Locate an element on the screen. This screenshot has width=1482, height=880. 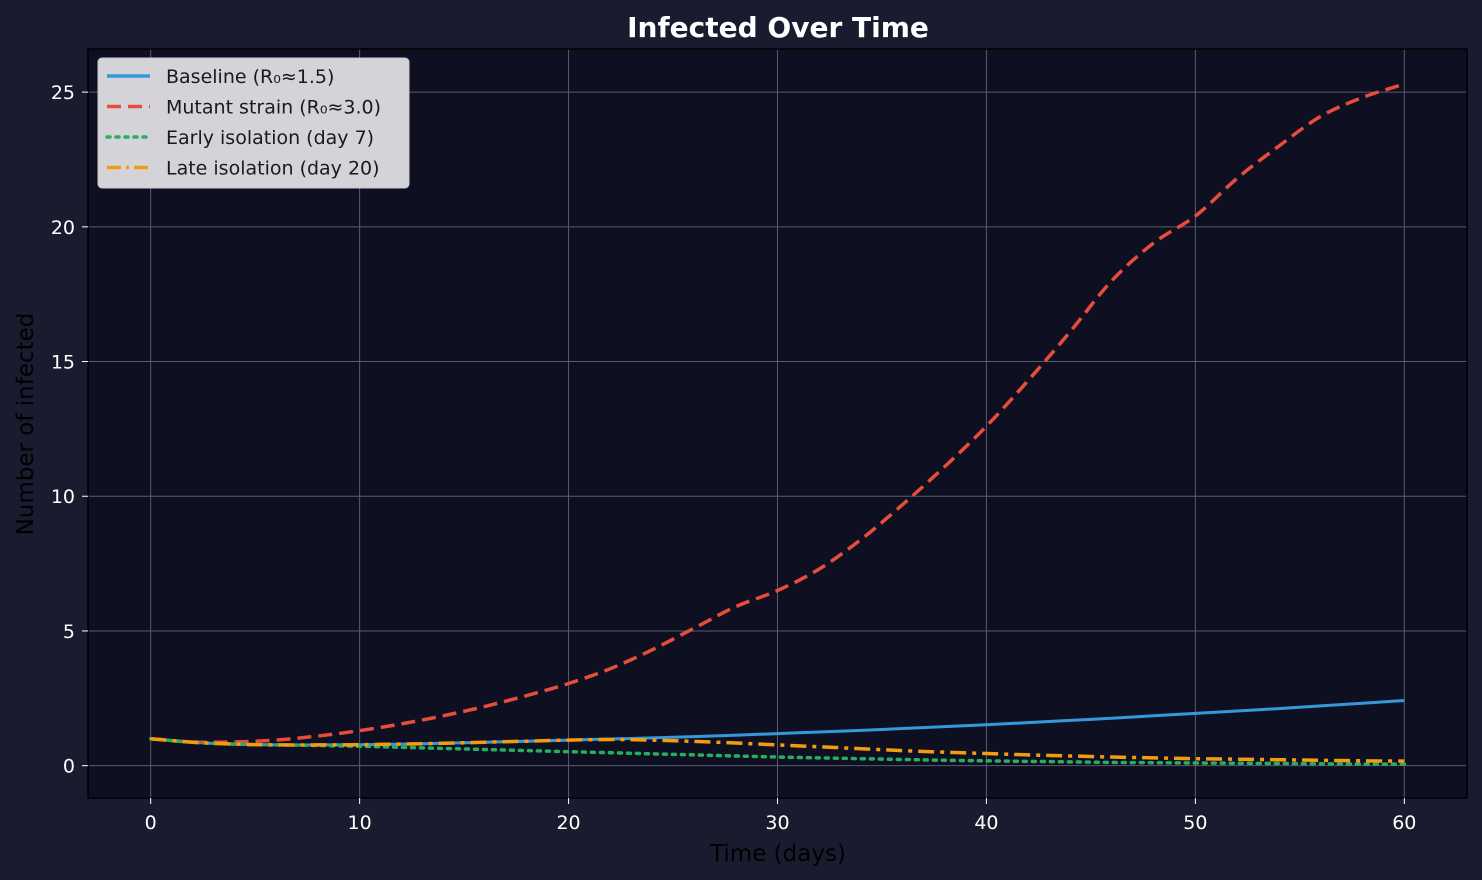
y-axis: 0 5 10 15 20 25 is located at coordinates (69, 430).